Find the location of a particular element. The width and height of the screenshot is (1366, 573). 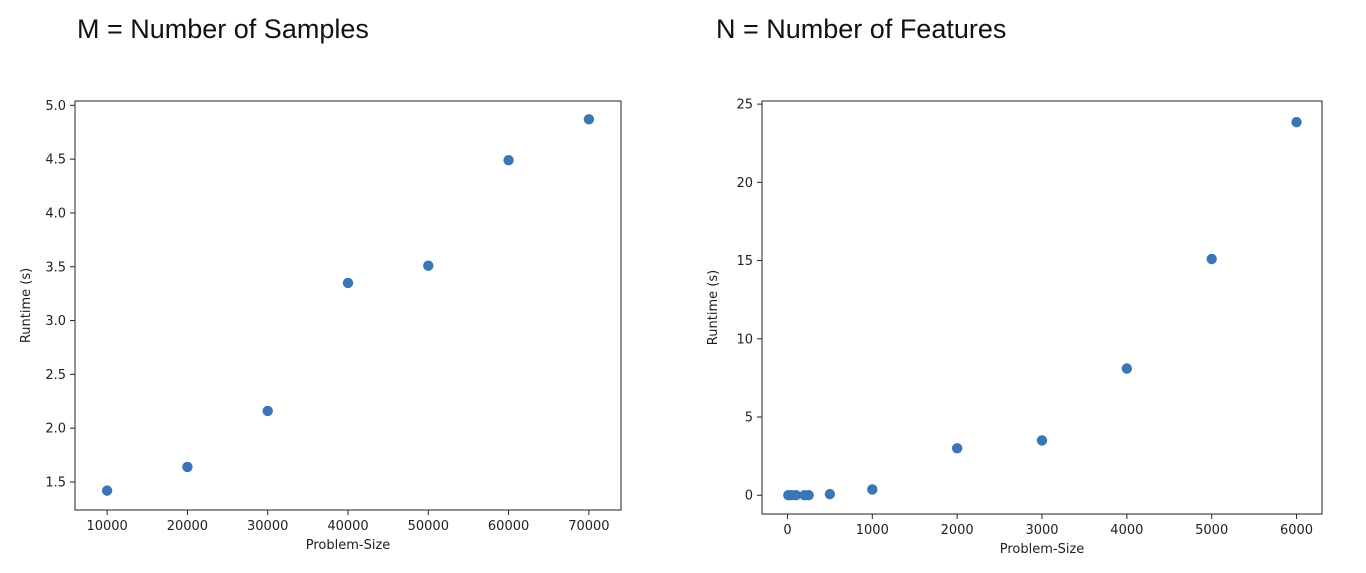

left-y-tick-label: 4.5 is located at coordinates (55, 160).